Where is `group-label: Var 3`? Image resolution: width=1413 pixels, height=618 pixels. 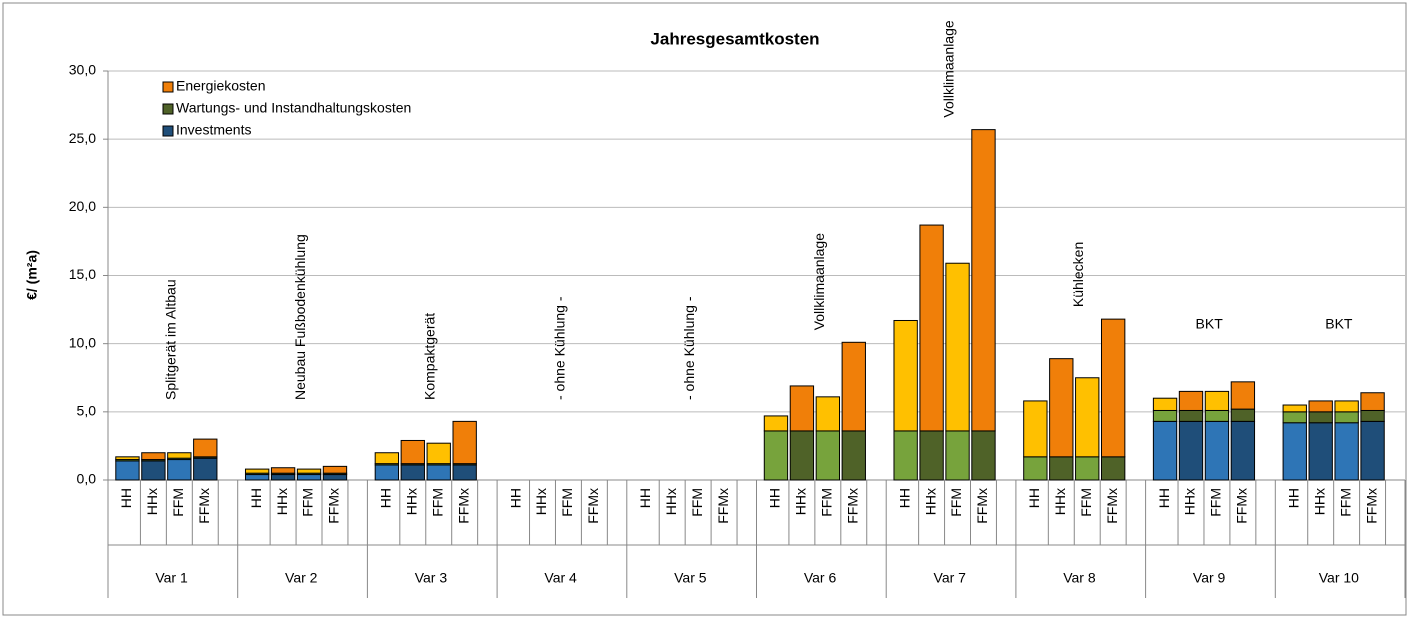 group-label: Var 3 is located at coordinates (431, 578).